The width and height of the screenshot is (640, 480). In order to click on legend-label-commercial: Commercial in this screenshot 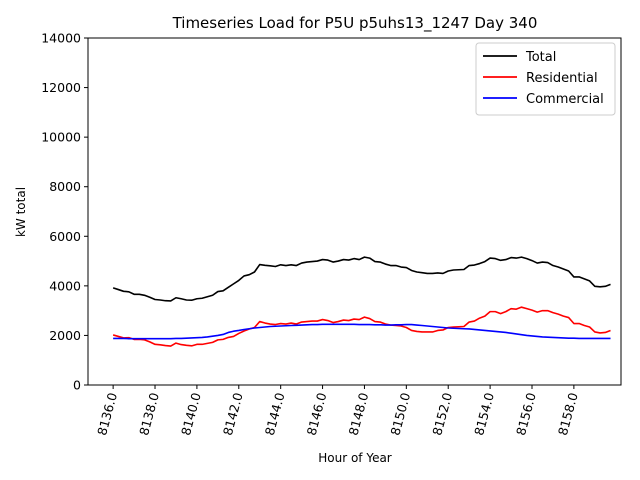, I will do `click(565, 99)`.